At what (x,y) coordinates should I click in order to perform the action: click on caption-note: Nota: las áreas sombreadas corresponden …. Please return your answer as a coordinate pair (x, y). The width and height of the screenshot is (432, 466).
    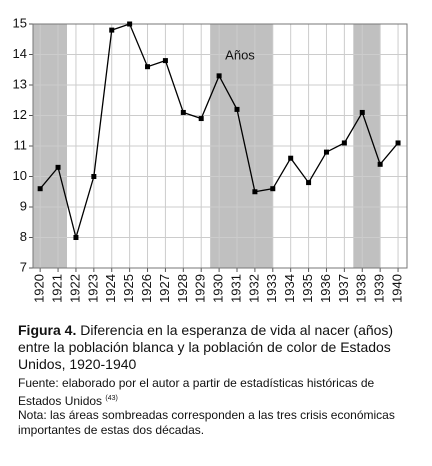
    Looking at the image, I should click on (206, 422).